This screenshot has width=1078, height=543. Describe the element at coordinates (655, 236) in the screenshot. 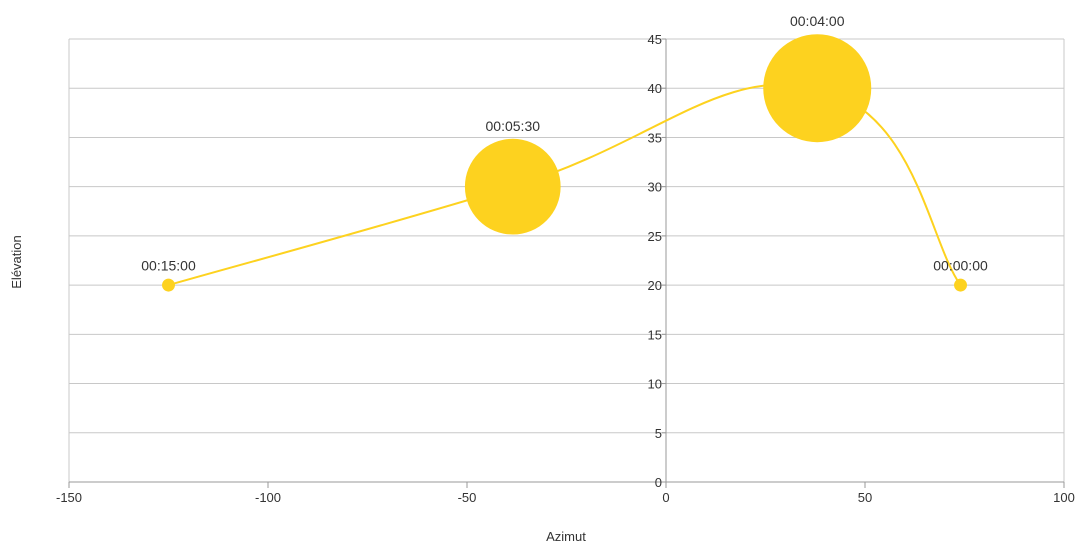

I see `y-tick-label: 25` at that location.